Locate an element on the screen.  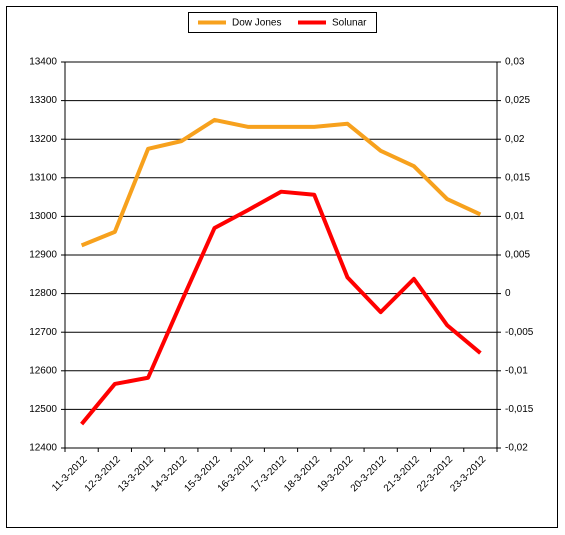
y-tick-label: 13000 is located at coordinates (43, 216).